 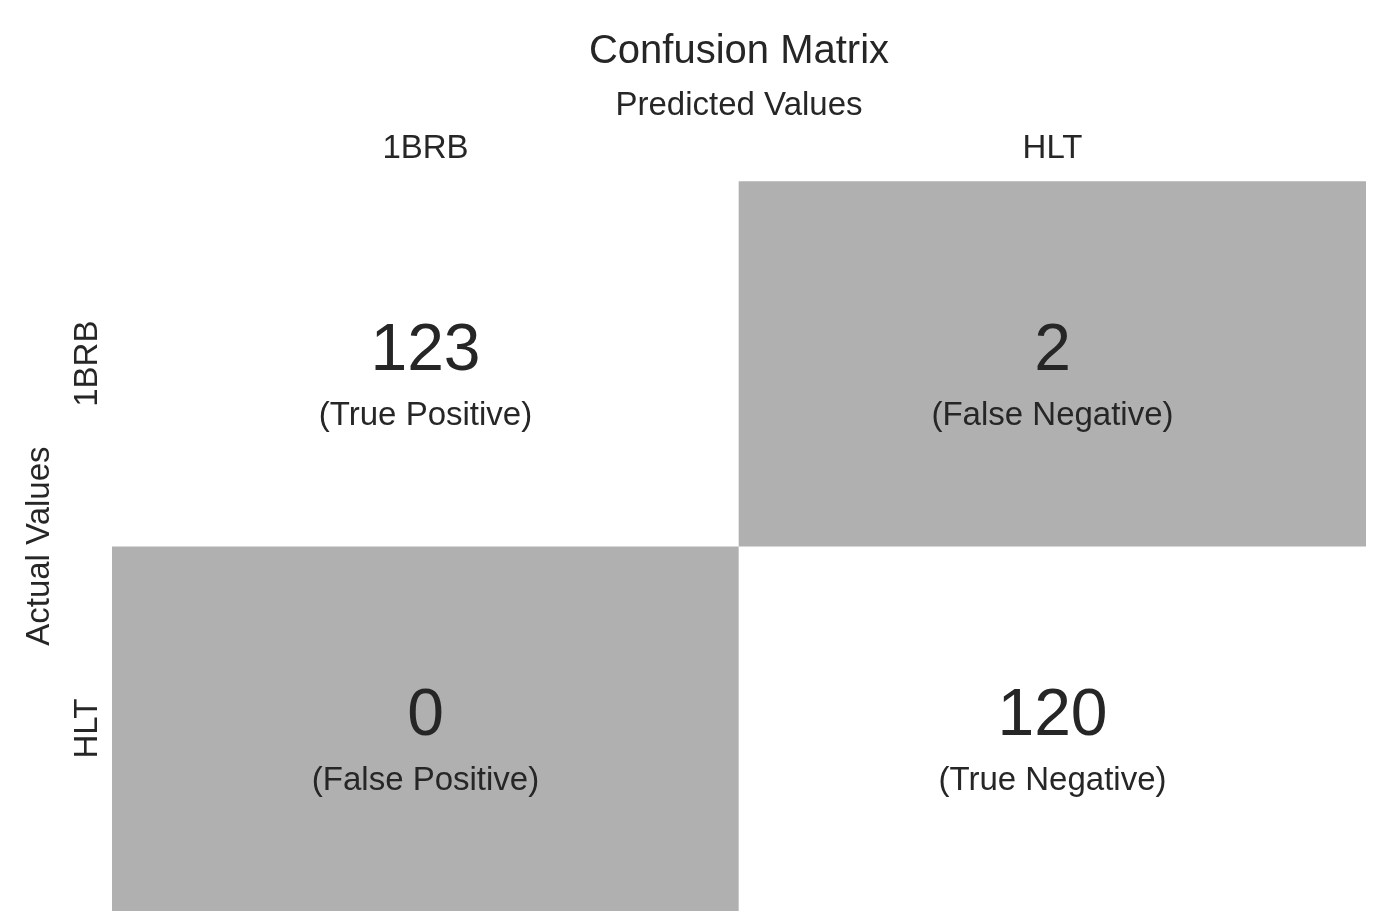 I want to click on data-label: 123, so click(x=425, y=346).